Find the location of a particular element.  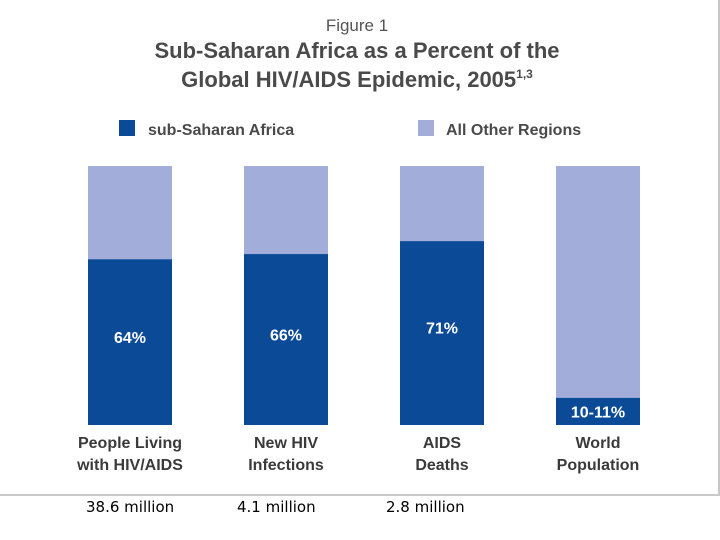

bar-sub-saharan-new-hiv-infections is located at coordinates (286, 339).